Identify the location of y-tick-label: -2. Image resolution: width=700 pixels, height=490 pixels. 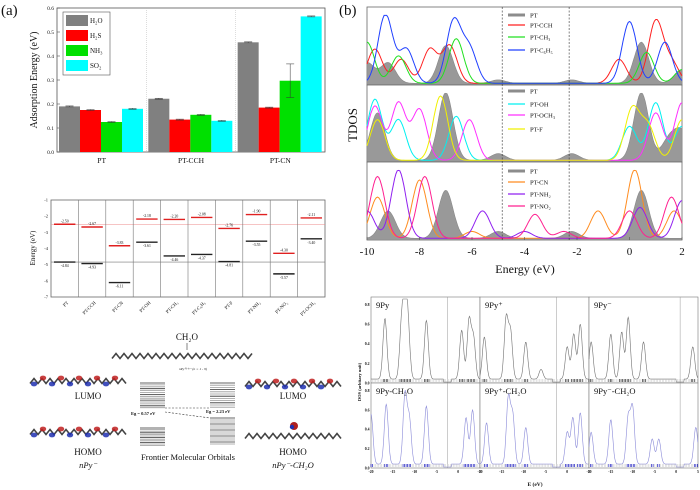
(46, 216).